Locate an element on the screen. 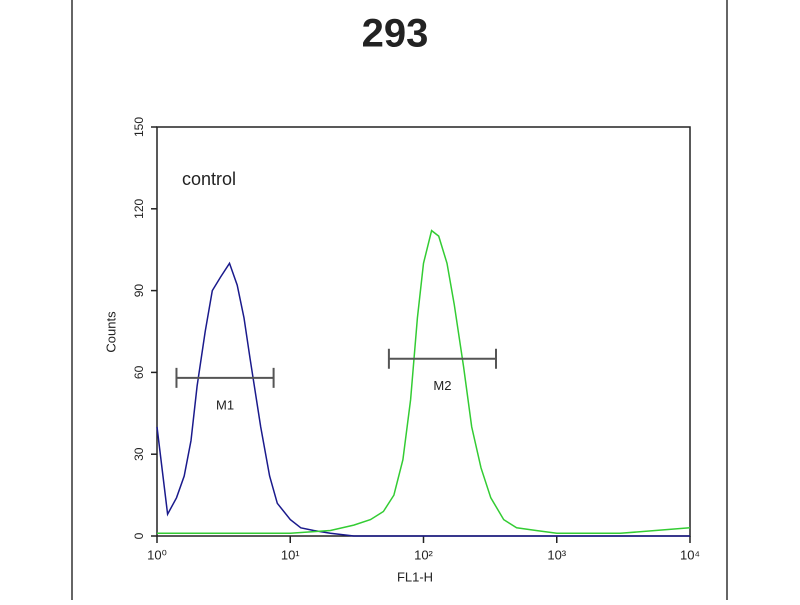 The width and height of the screenshot is (800, 605). y-tick-label: 30 is located at coordinates (139, 454).